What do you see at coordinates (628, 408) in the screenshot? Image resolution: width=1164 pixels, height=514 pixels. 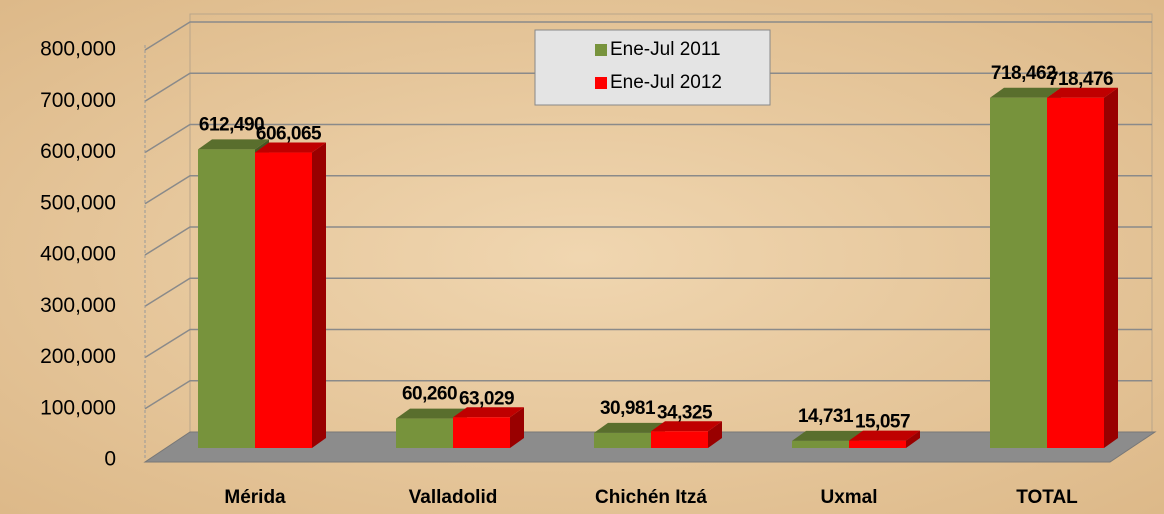 I see `data-label: 30,981` at bounding box center [628, 408].